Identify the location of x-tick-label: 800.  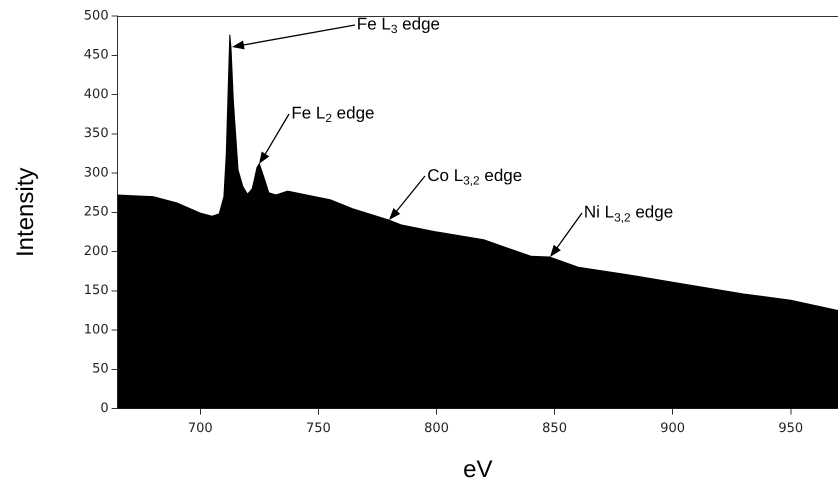
(436, 428).